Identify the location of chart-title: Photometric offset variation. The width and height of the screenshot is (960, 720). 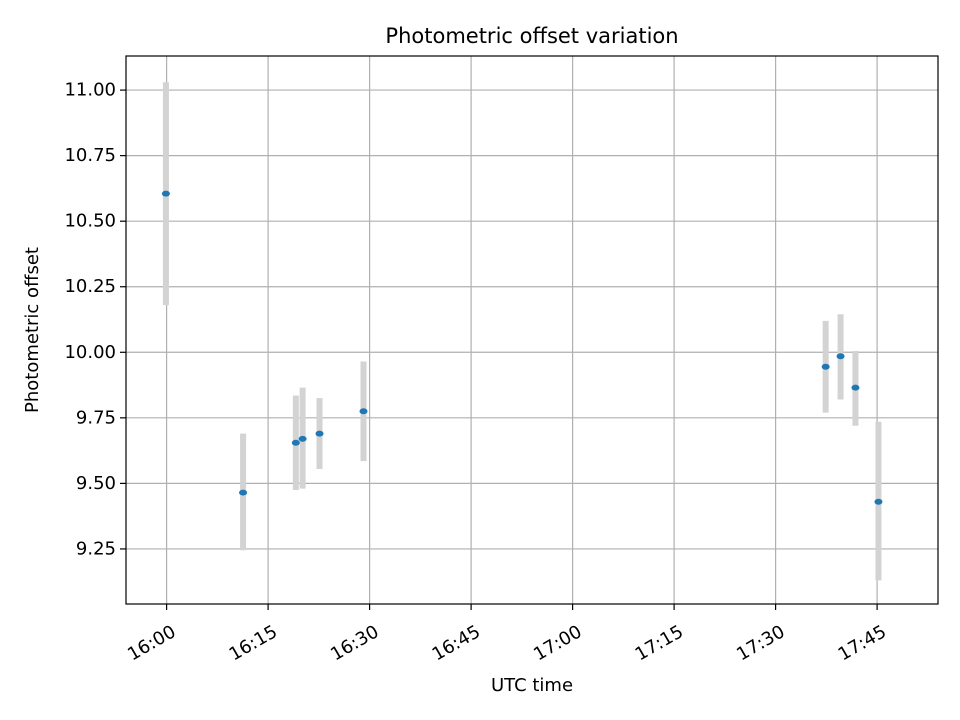
(531, 36).